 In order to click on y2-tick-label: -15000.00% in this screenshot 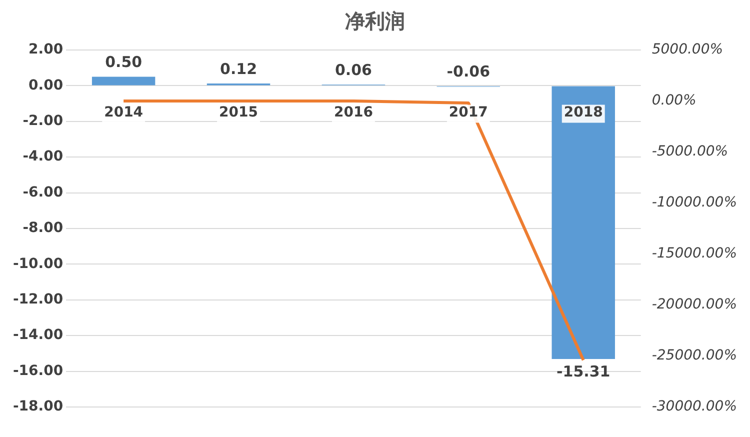, I will do `click(694, 254)`.